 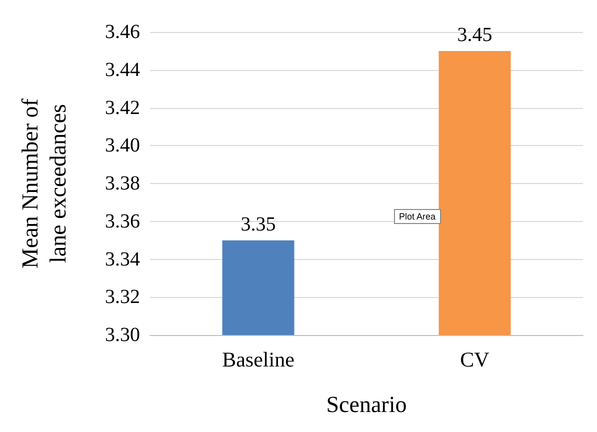 What do you see at coordinates (474, 35) in the screenshot?
I see `data-label: 3.45` at bounding box center [474, 35].